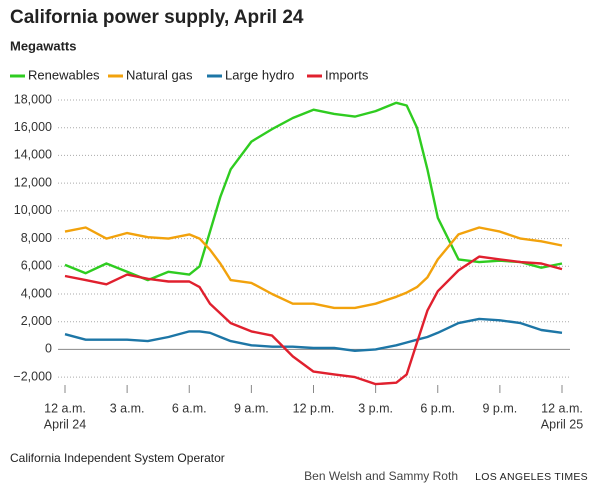  I want to click on x-end-date: April 25, so click(562, 424).